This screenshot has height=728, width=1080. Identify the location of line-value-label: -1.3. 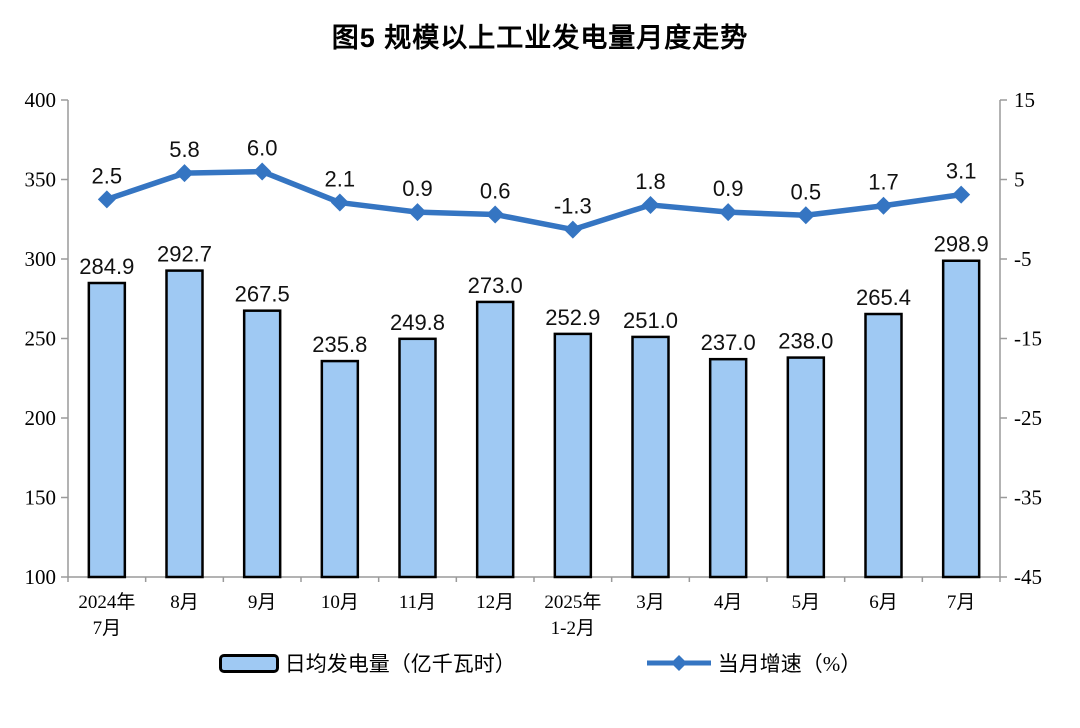
(573, 206).